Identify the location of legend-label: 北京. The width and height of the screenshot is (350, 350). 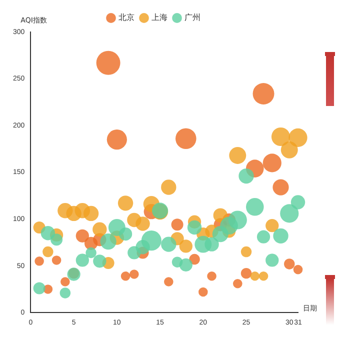
(126, 17).